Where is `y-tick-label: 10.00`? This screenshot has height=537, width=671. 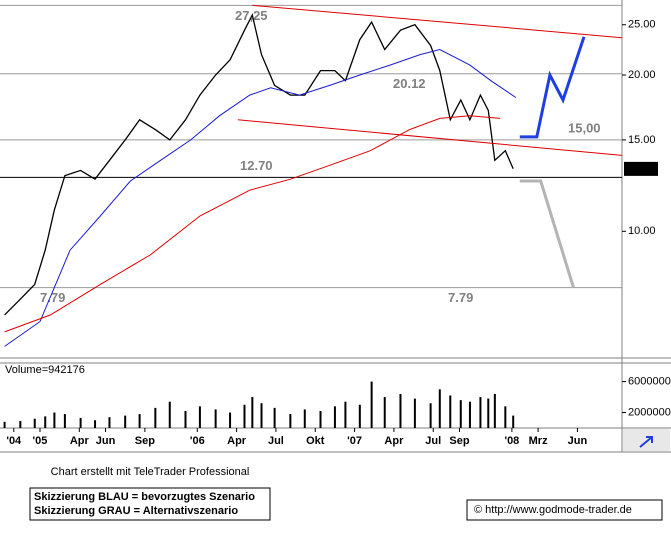 y-tick-label: 10.00 is located at coordinates (642, 231).